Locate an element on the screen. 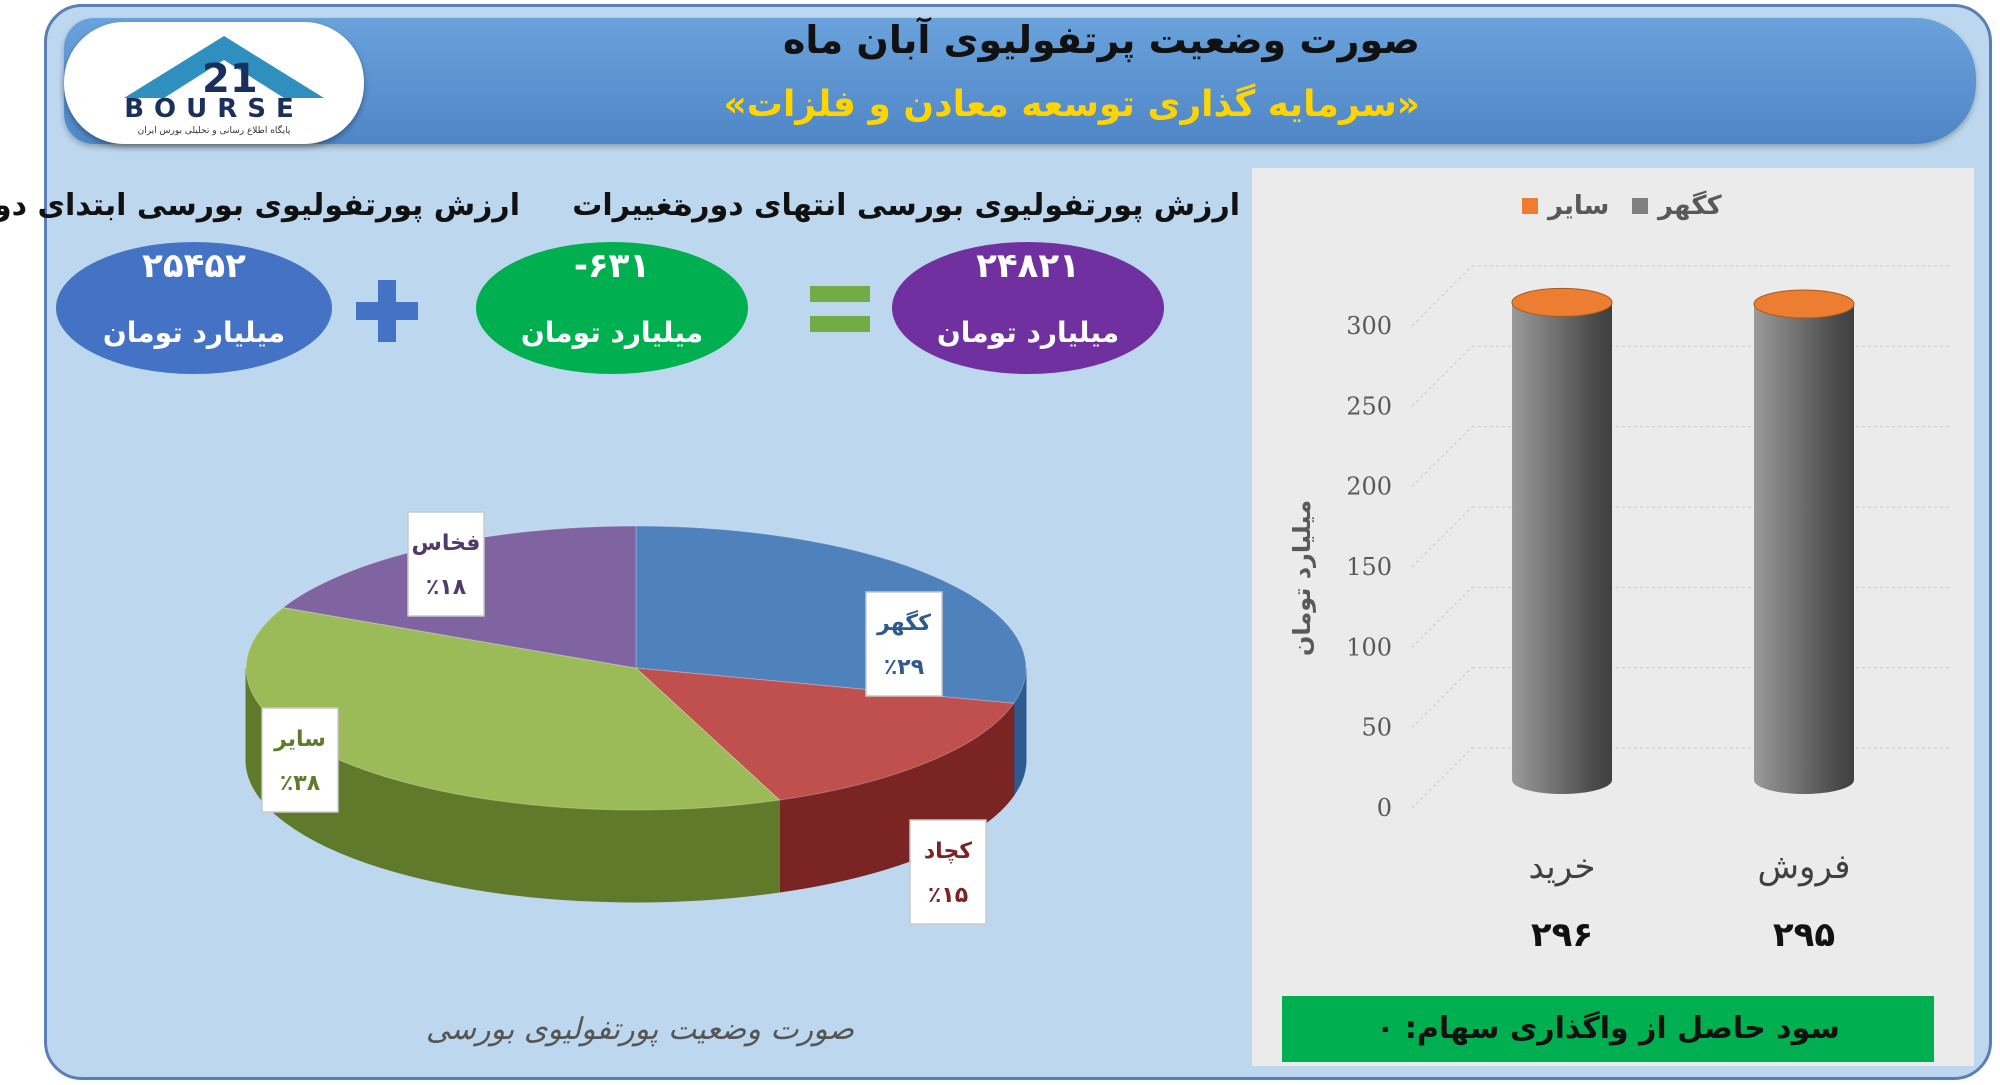  logo-mark-icon: 21 is located at coordinates (224, 69).